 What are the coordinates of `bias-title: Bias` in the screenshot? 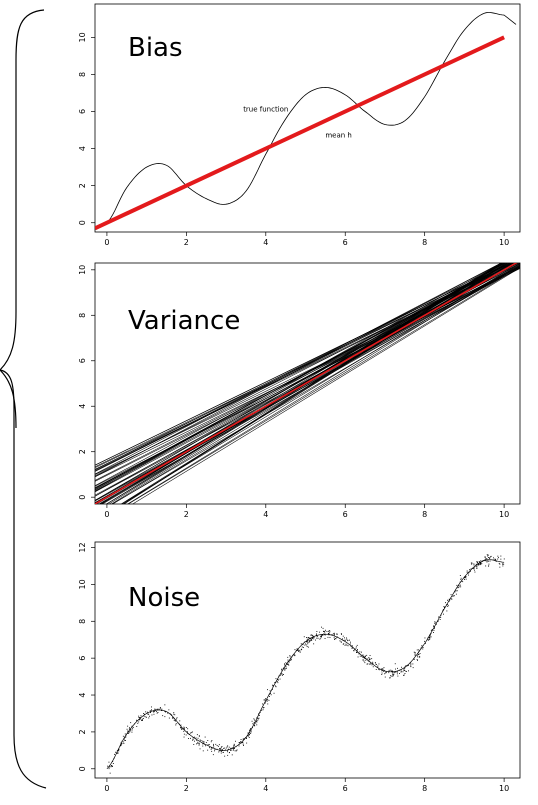 It's located at (155, 48).